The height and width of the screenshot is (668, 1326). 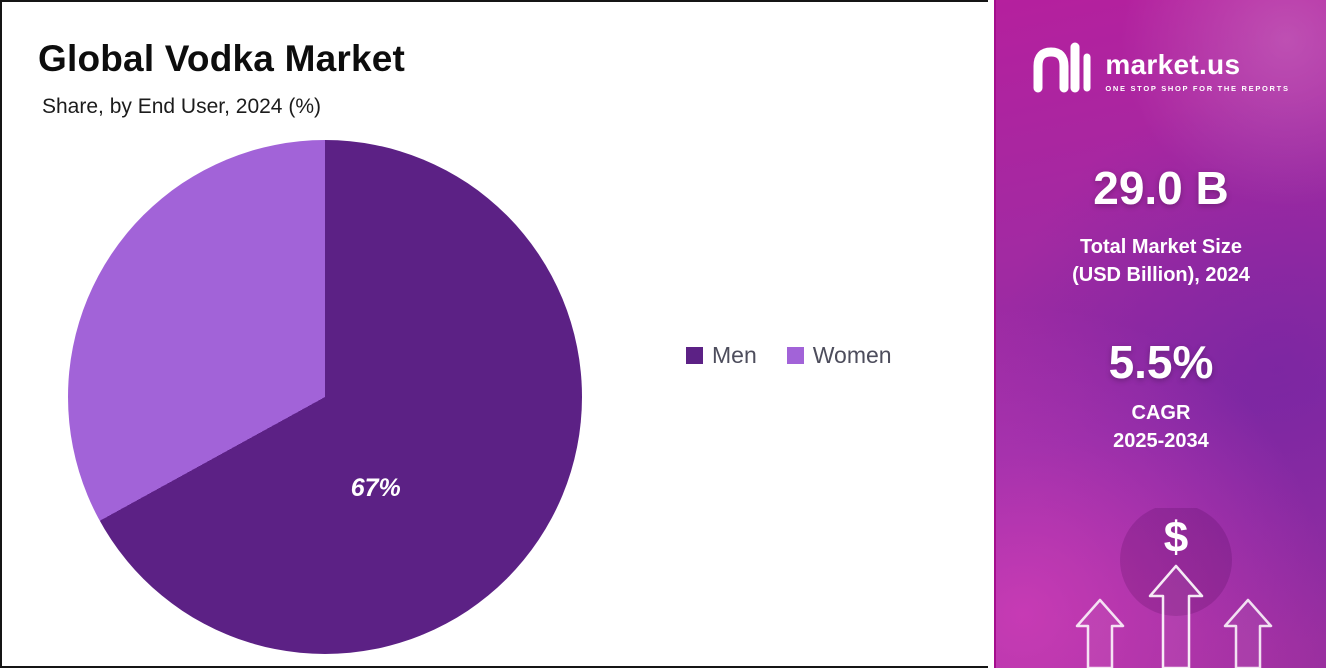 I want to click on brand-tagline: ONE STOP SHOP FOR THE REPORTS, so click(x=1197, y=88).